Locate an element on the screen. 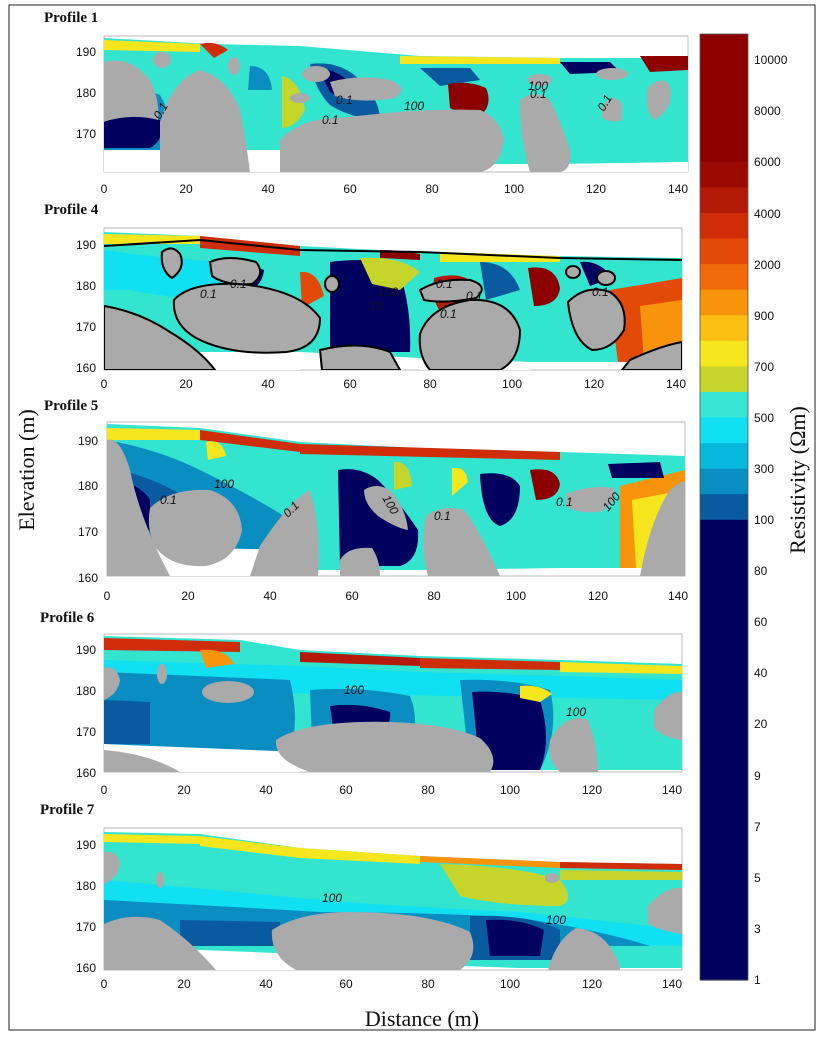 The height and width of the screenshot is (1038, 822). x-tick-label: 20 is located at coordinates (184, 790).